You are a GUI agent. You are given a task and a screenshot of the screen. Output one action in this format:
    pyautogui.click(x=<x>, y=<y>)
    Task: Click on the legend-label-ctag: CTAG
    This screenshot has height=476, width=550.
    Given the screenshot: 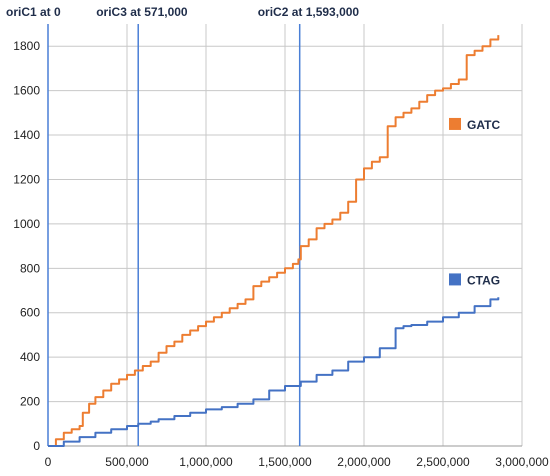 What is the action you would take?
    pyautogui.click(x=483, y=280)
    